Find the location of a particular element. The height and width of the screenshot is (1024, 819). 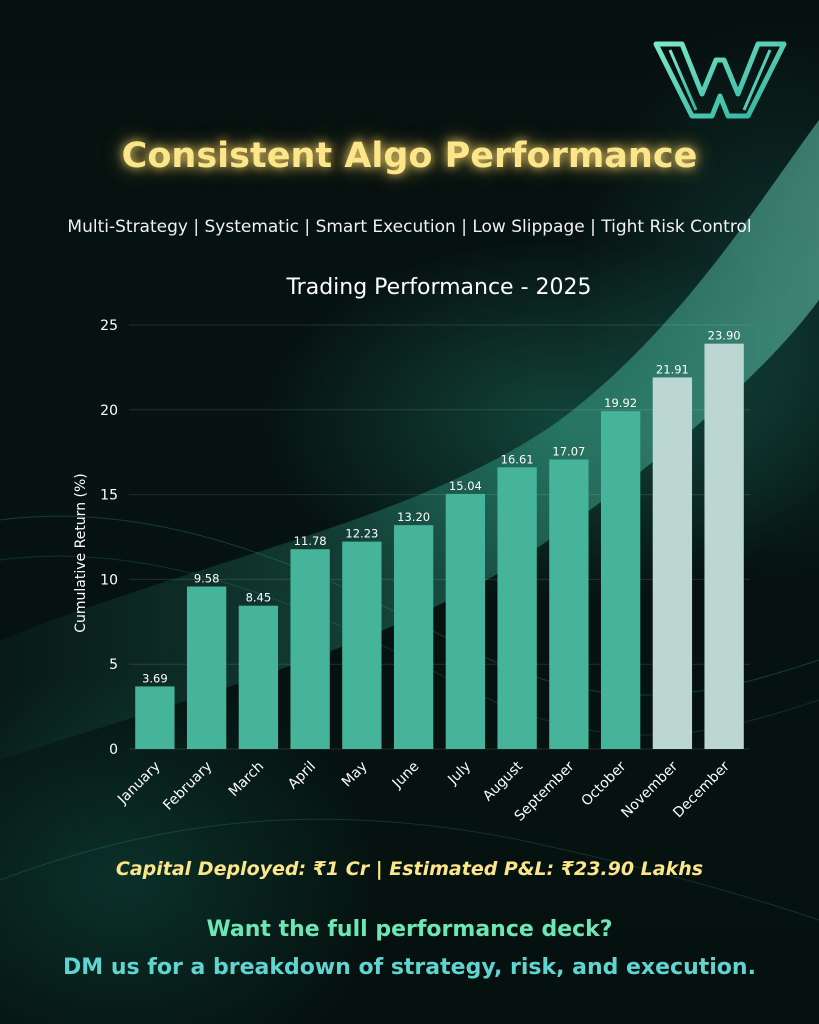

bar-value-label: 23.90 is located at coordinates (724, 336).